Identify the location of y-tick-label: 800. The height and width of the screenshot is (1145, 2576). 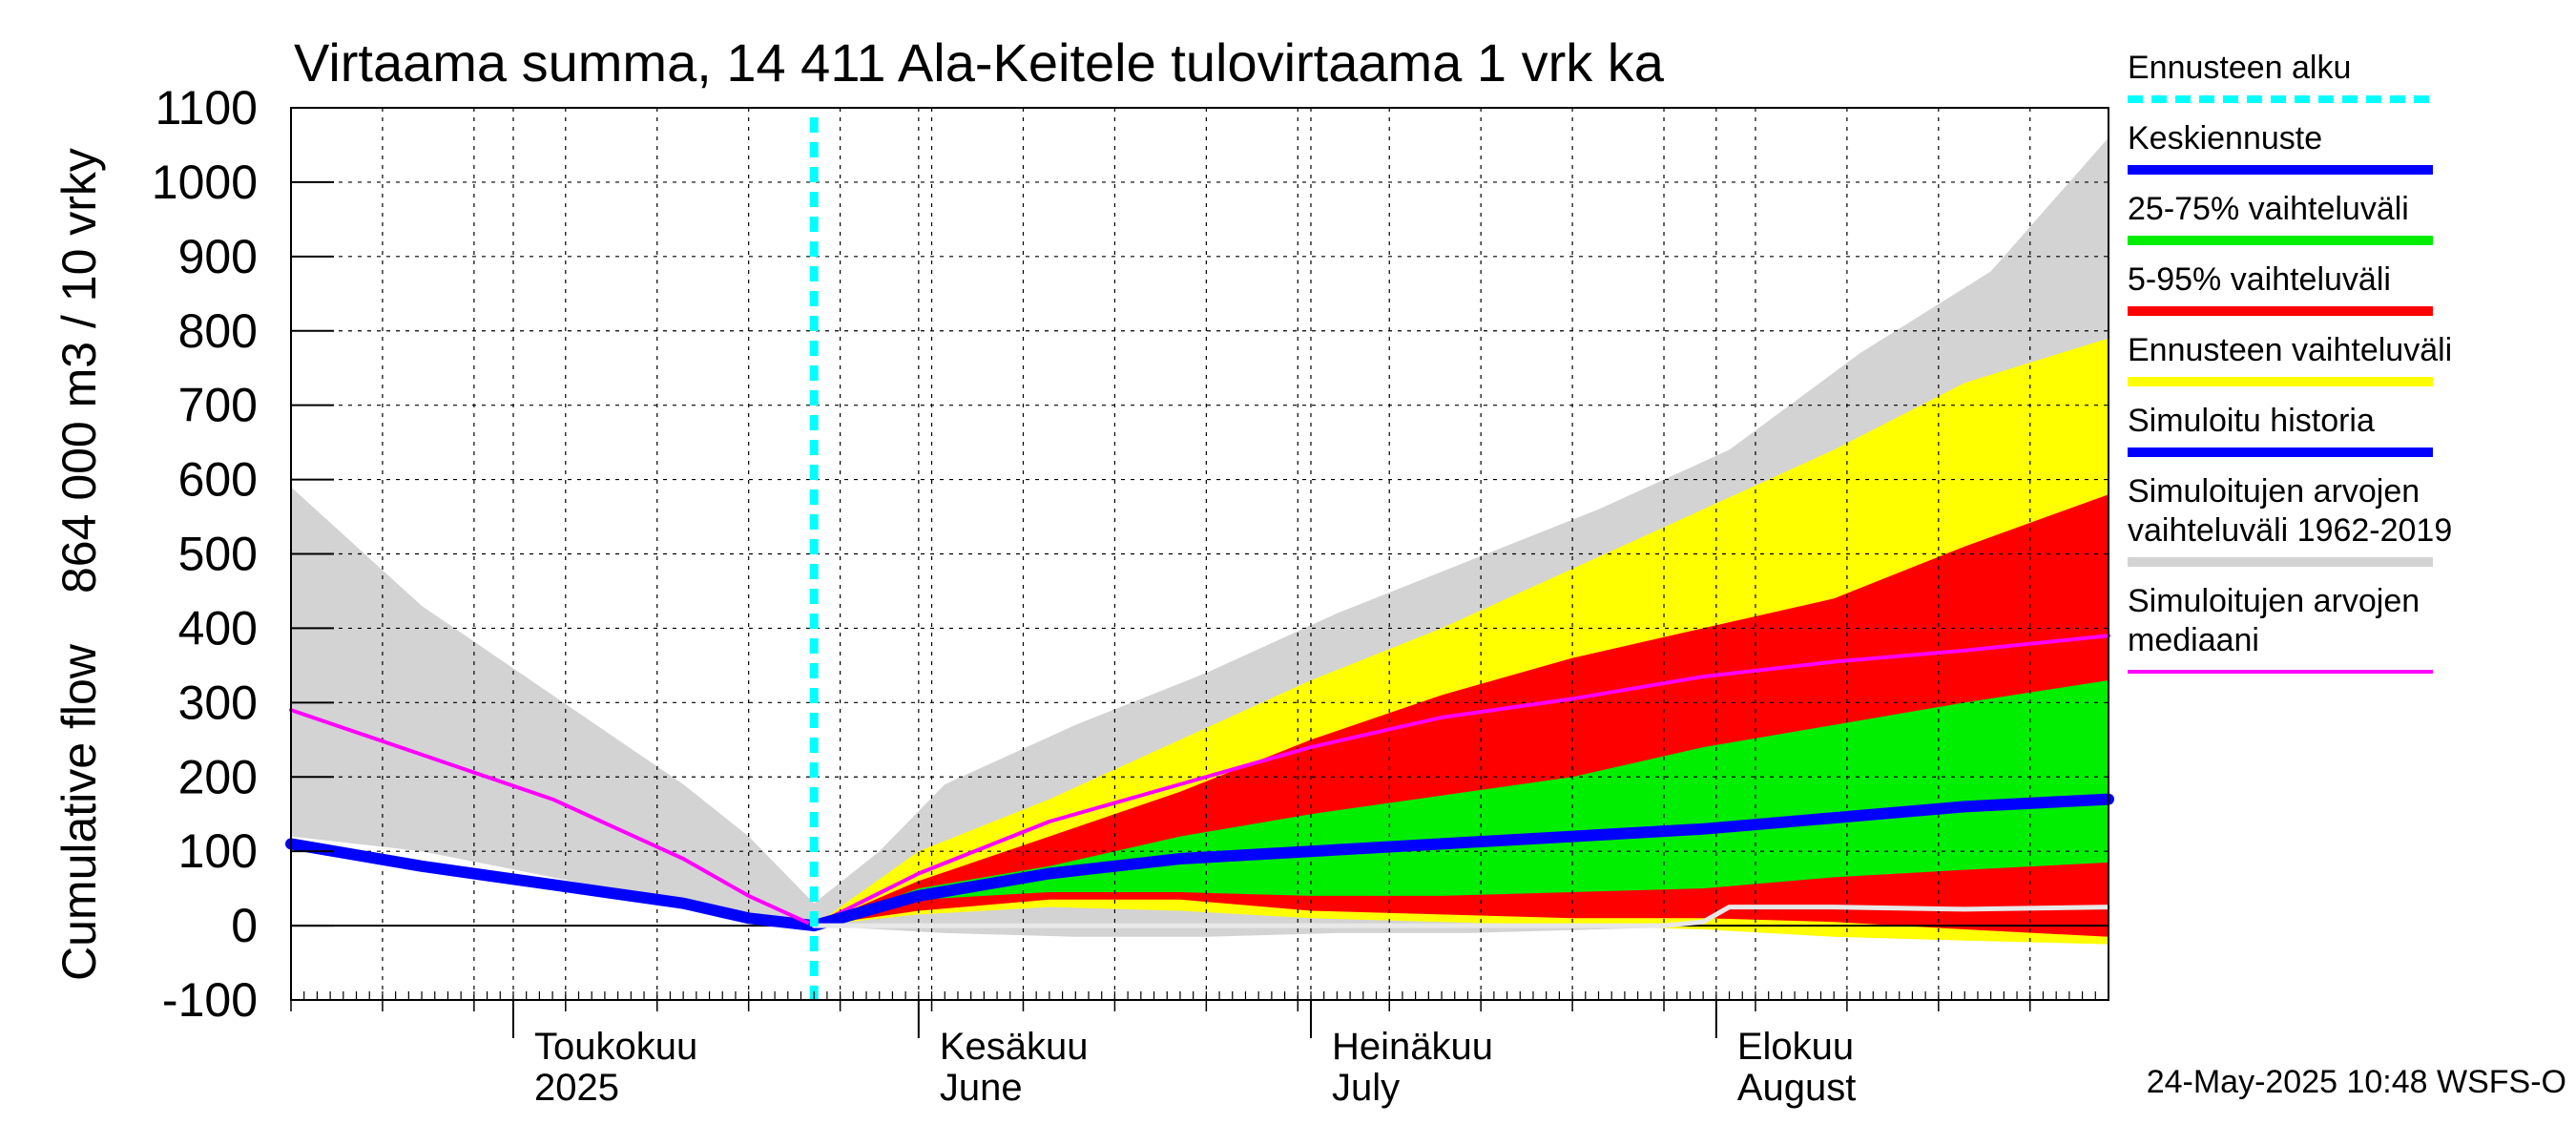
(218, 331).